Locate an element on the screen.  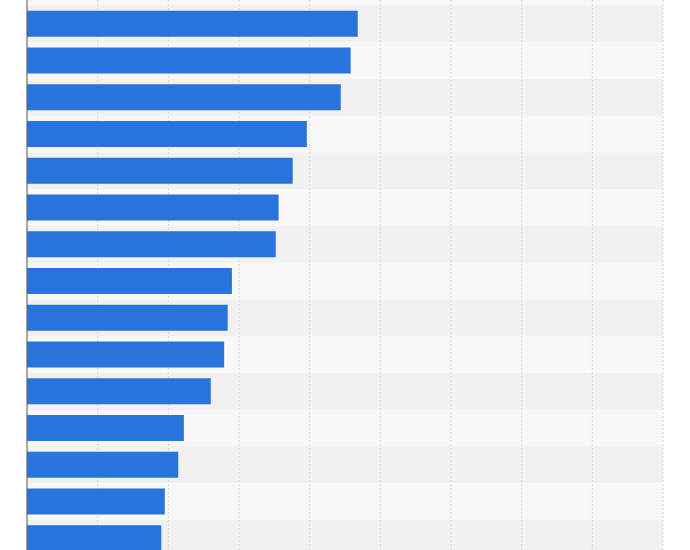
row-band is located at coordinates (345, 3).